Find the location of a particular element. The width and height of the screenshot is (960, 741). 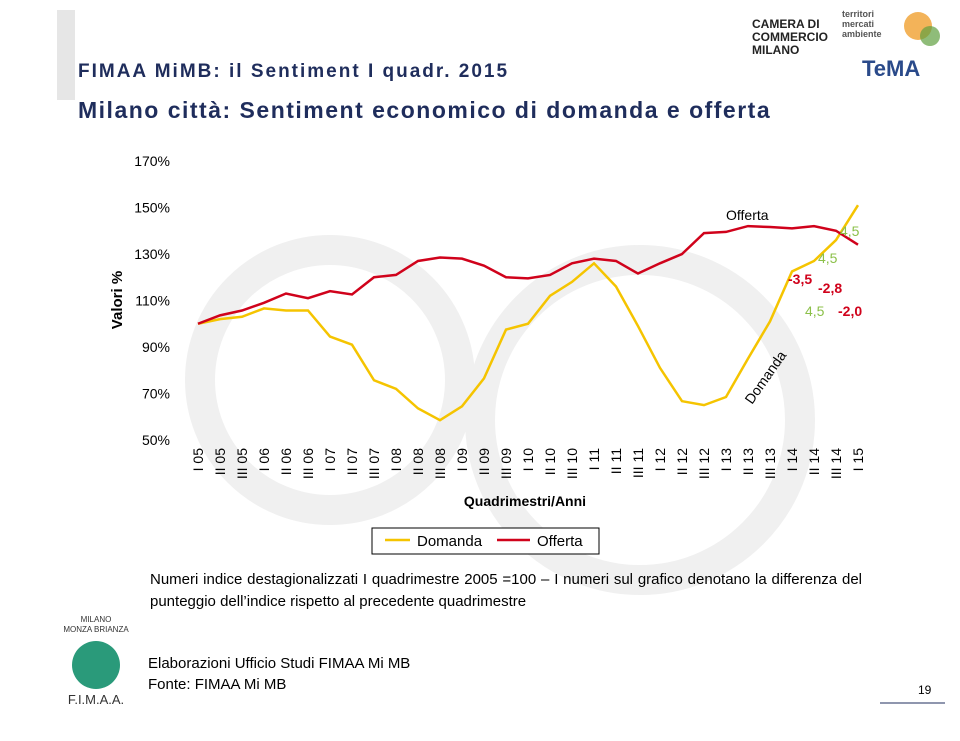

x-tick-label: I 14 is located at coordinates (792, 460).